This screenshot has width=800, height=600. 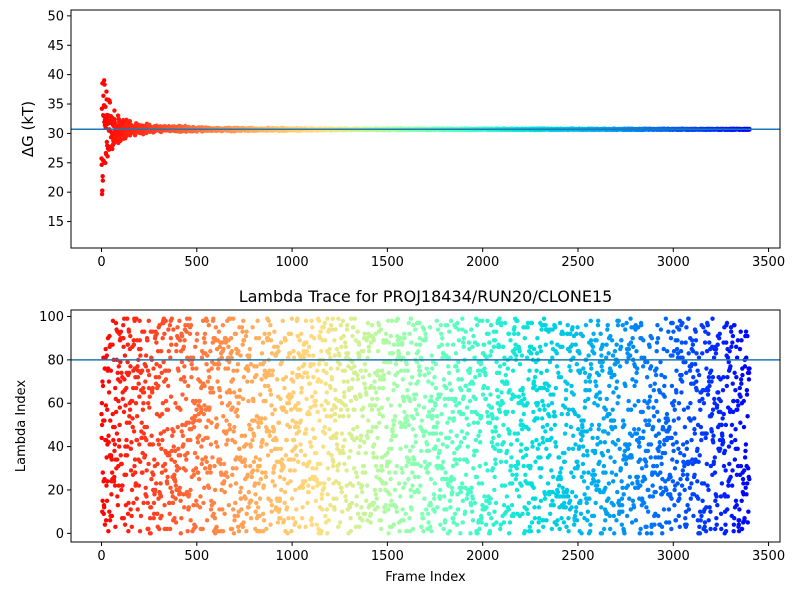 What do you see at coordinates (196, 262) in the screenshot?
I see `x-tick-label: 500` at bounding box center [196, 262].